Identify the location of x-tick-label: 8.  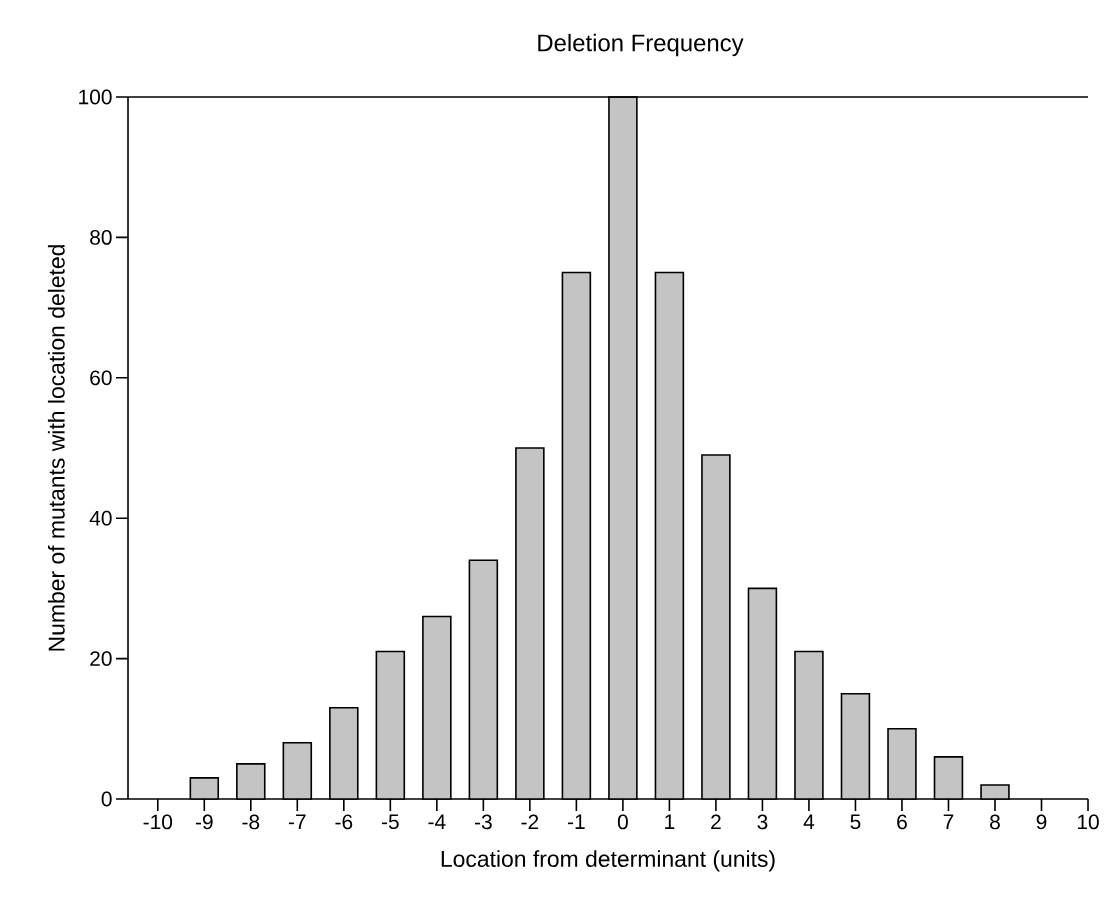
(995, 822).